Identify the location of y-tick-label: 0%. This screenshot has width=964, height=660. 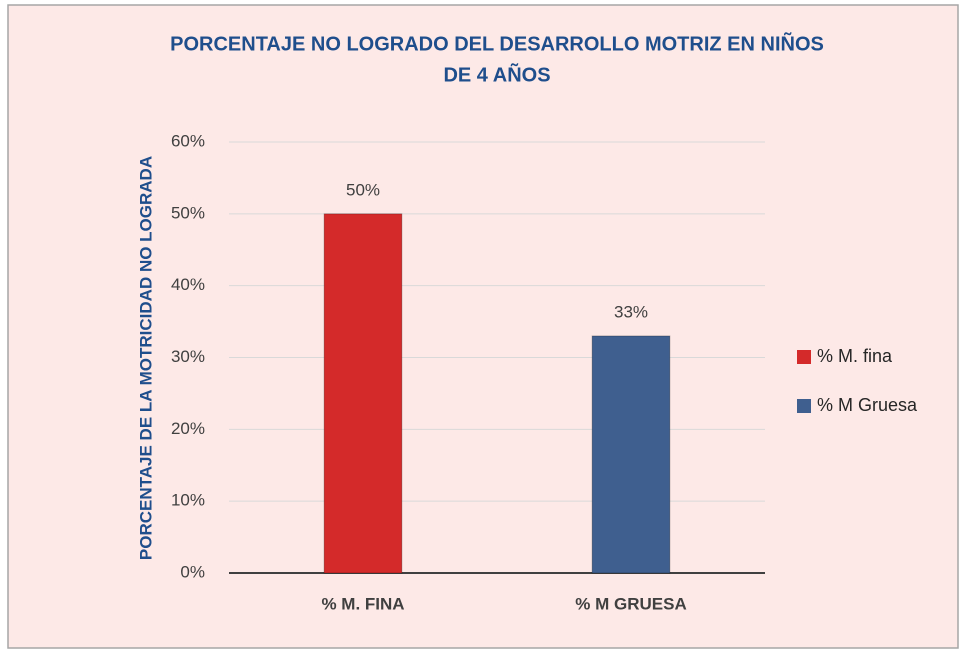
(192, 571).